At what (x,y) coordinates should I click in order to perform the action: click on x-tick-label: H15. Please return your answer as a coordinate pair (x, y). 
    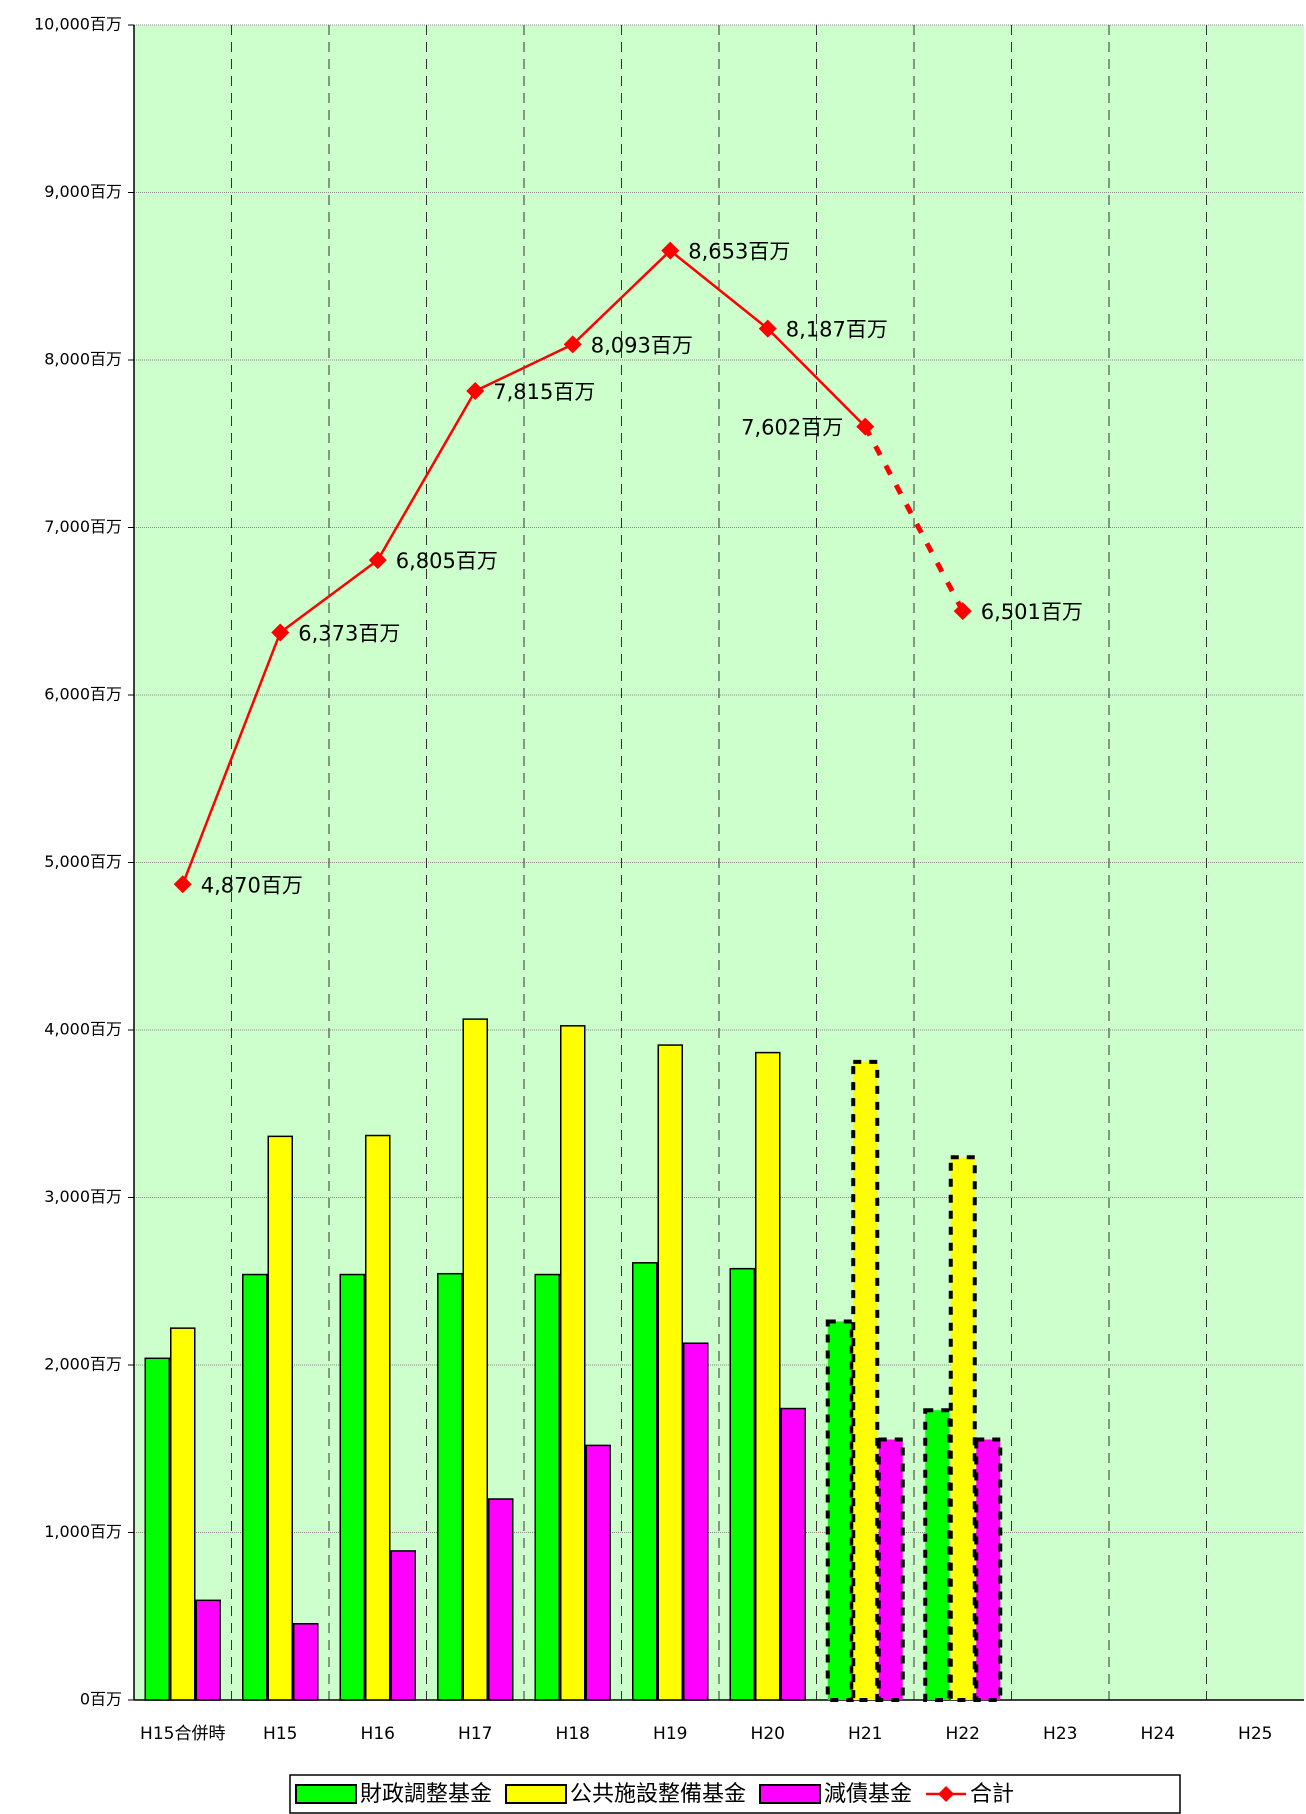
    Looking at the image, I should click on (280, 1734).